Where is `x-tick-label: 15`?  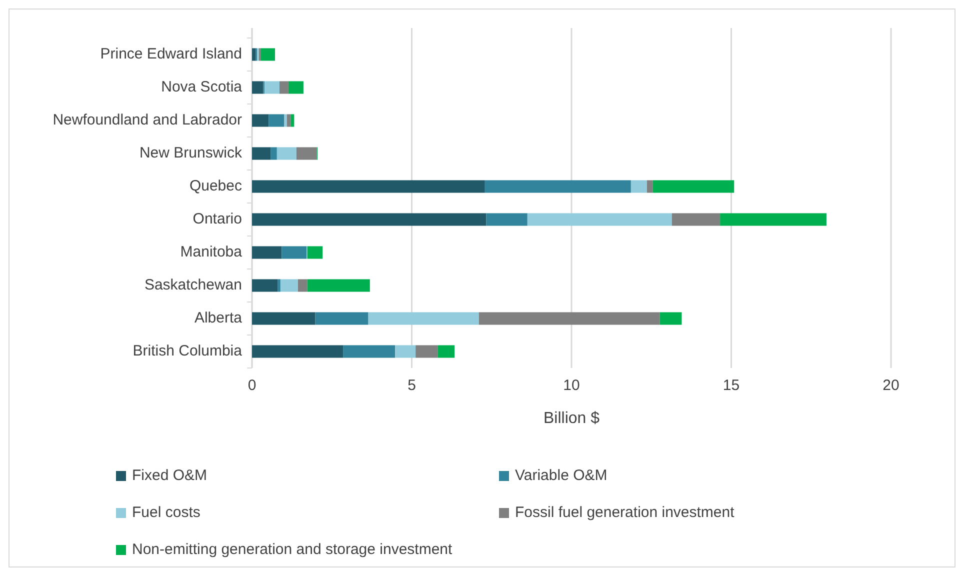 x-tick-label: 15 is located at coordinates (731, 385).